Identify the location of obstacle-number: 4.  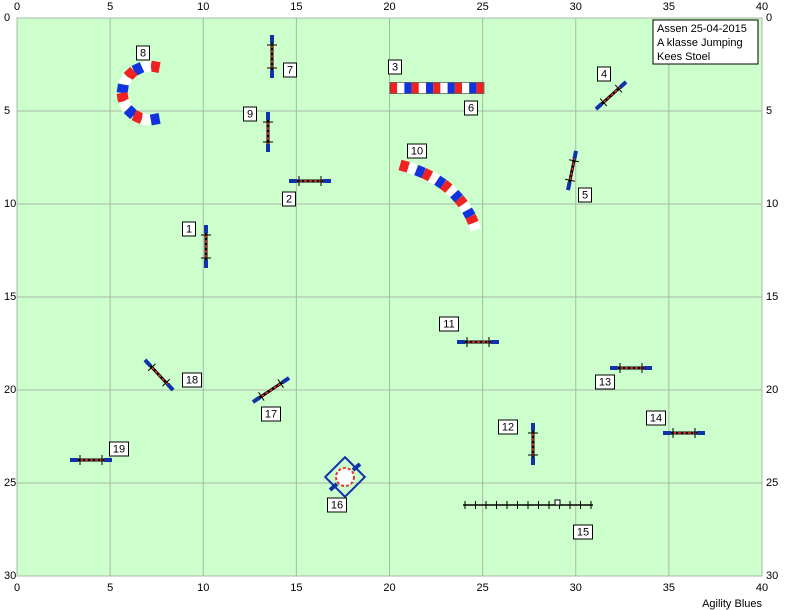
(604, 74).